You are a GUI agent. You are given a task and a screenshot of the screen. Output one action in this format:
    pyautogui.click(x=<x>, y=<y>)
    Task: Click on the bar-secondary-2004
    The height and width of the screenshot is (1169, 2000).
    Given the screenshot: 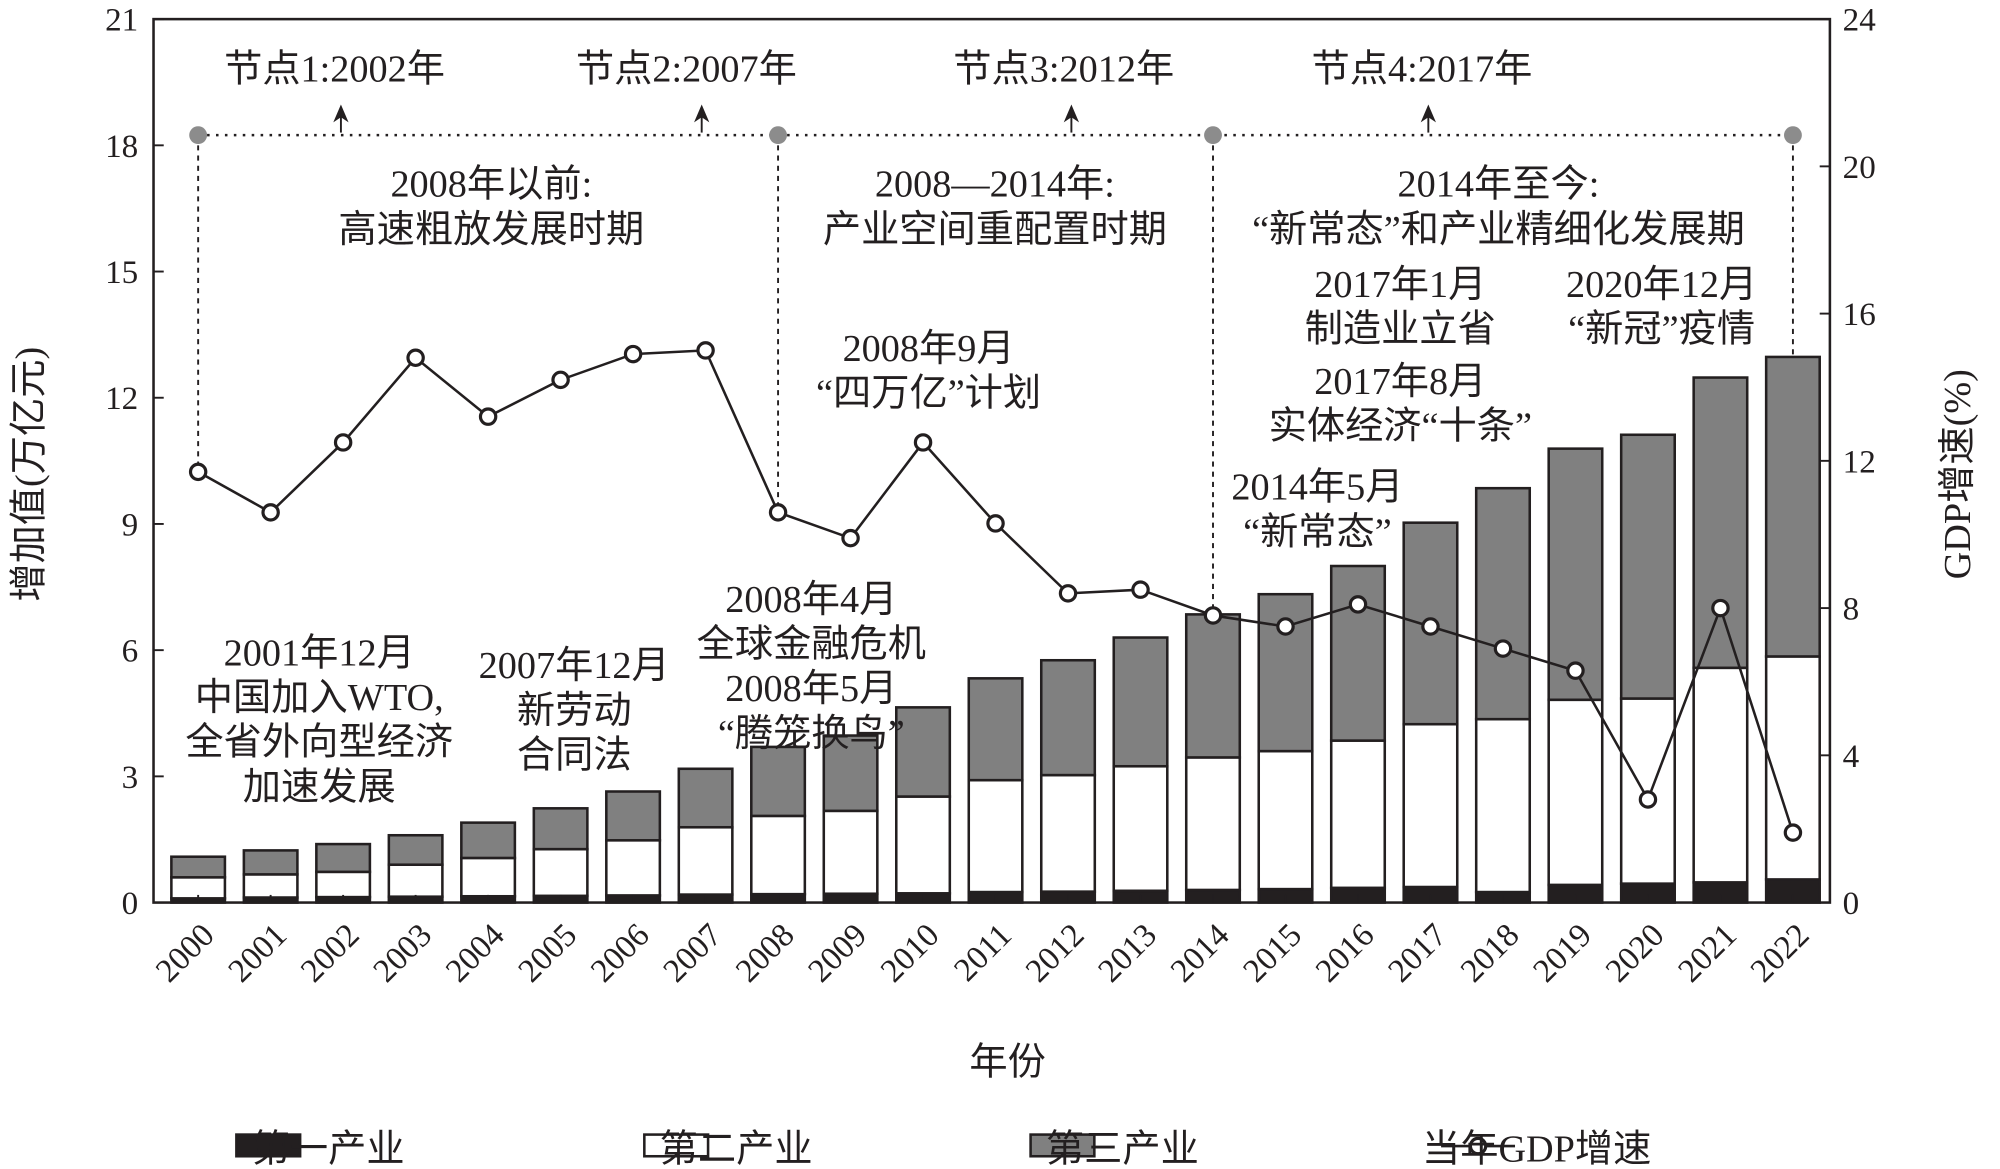 What is the action you would take?
    pyautogui.click(x=488, y=877)
    